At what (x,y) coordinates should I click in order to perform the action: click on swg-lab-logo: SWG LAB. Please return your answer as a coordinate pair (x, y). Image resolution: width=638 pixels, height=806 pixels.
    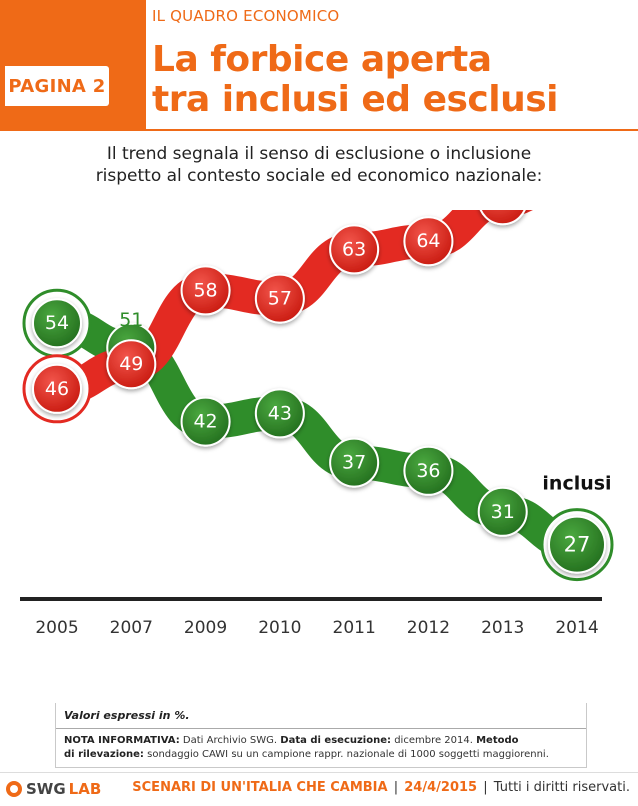
    Looking at the image, I should click on (53, 789).